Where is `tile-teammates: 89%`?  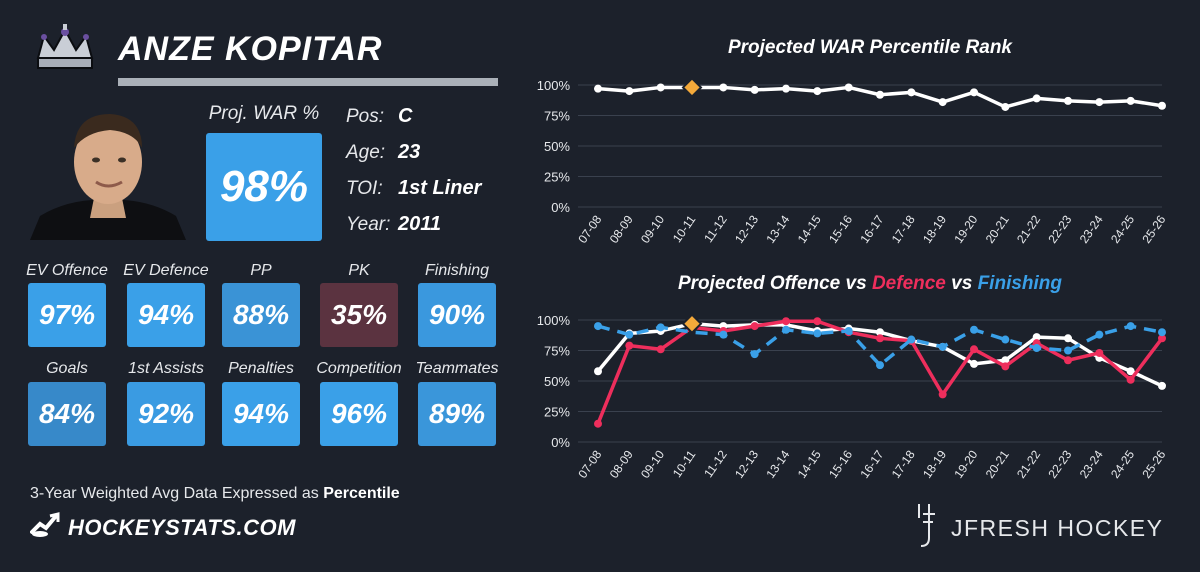 tile-teammates: 89% is located at coordinates (457, 414).